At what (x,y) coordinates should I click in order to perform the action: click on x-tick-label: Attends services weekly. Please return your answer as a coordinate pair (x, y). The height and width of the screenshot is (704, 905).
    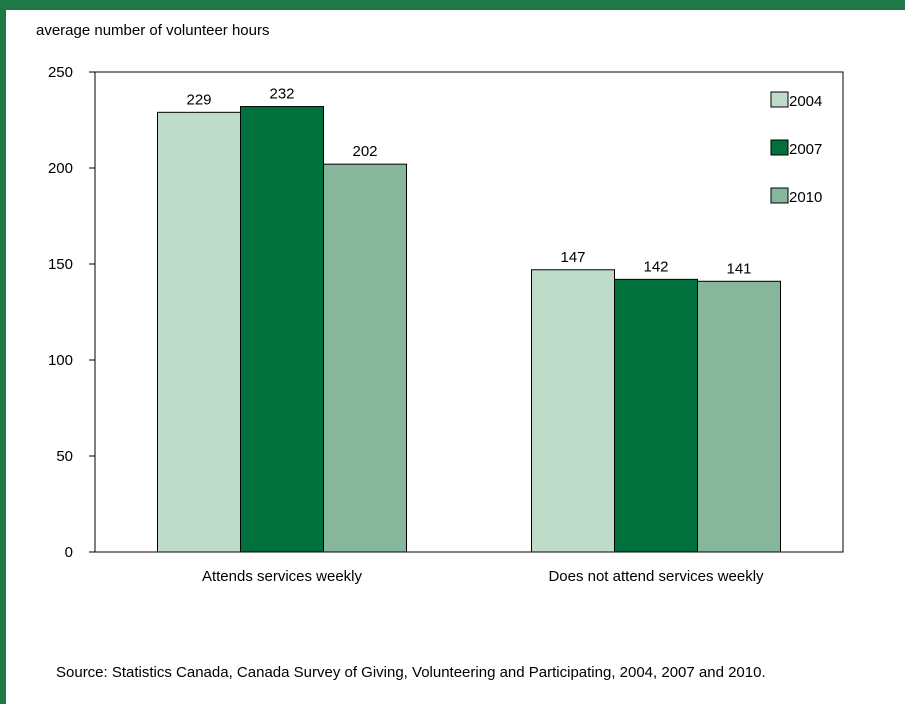
    Looking at the image, I should click on (282, 576).